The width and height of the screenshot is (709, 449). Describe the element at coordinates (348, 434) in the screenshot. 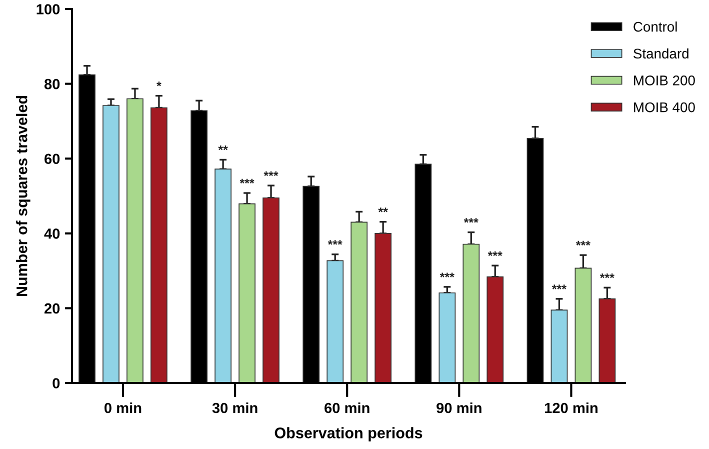

I see `x-axis-title: Observation periods` at that location.